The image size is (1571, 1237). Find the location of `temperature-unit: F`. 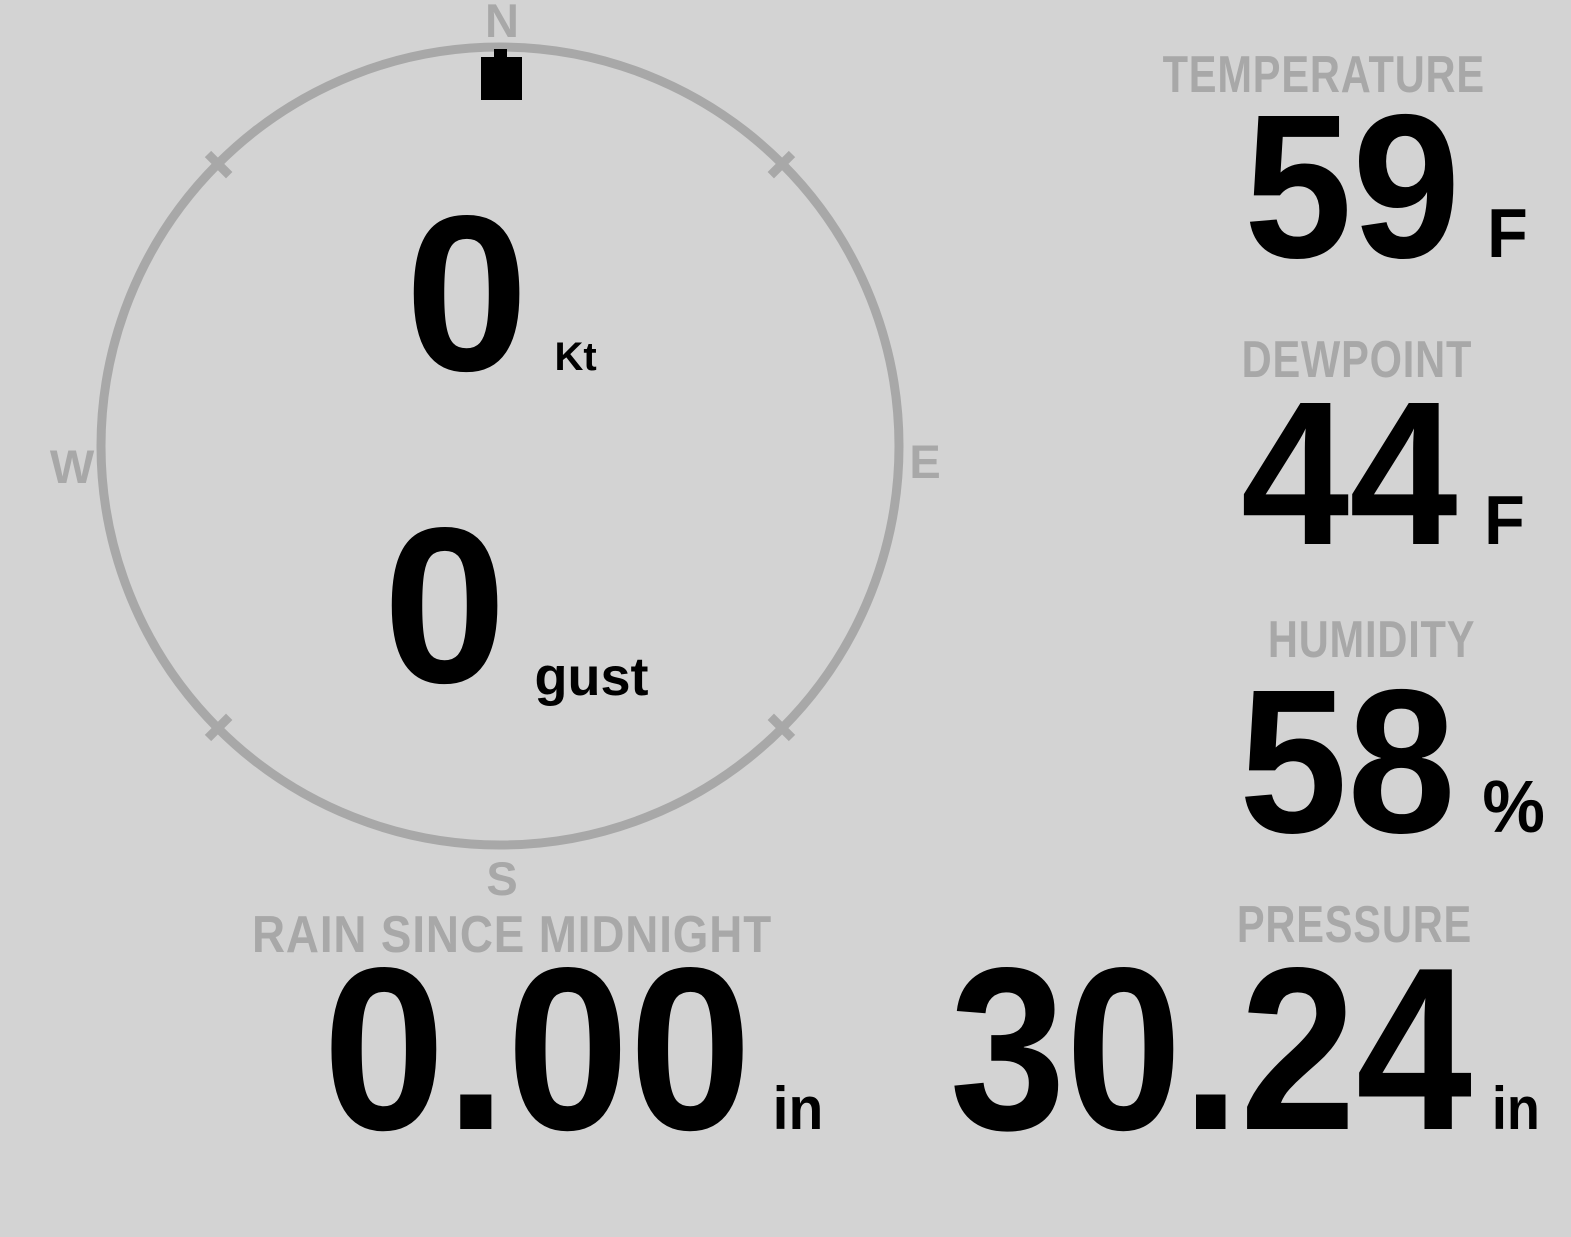

temperature-unit: F is located at coordinates (1507, 233).